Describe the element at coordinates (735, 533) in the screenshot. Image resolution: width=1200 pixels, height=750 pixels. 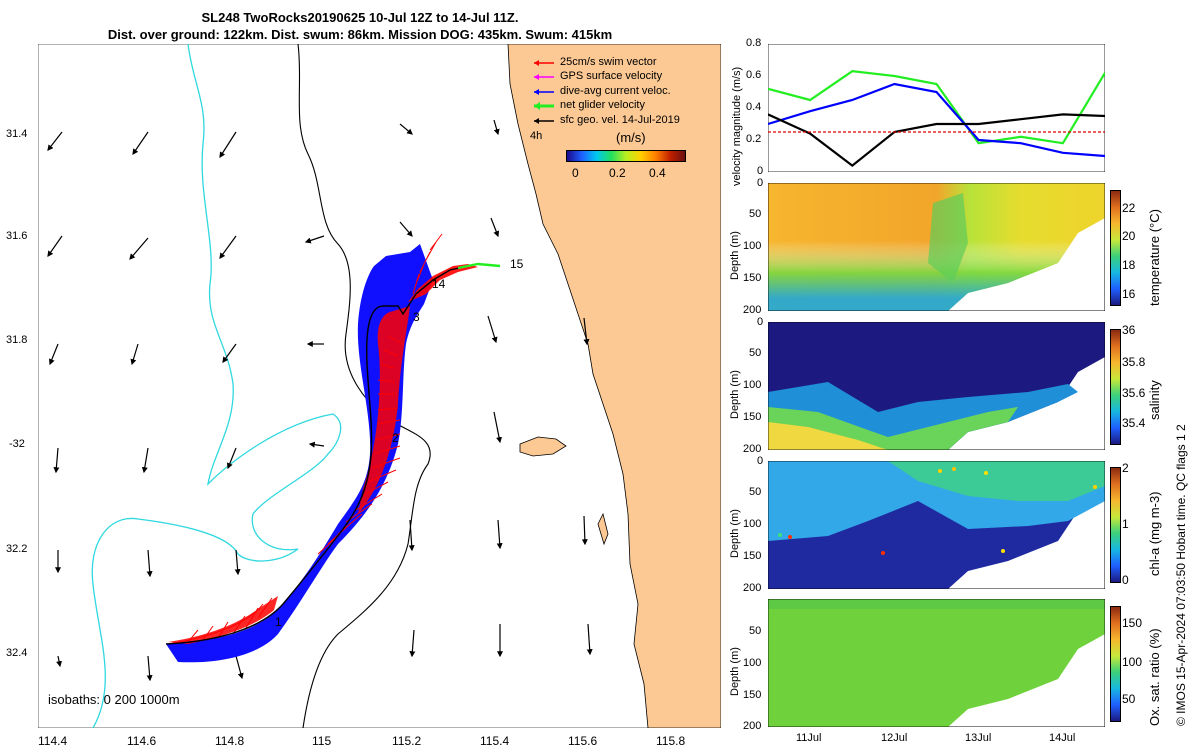
I see `chl-depth-label: Depth (m)` at that location.